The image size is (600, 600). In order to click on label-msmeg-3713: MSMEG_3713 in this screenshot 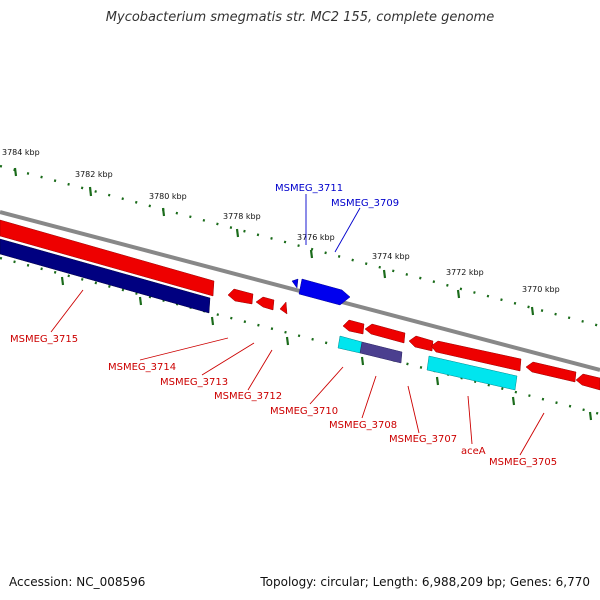, I will do `click(194, 382)`.